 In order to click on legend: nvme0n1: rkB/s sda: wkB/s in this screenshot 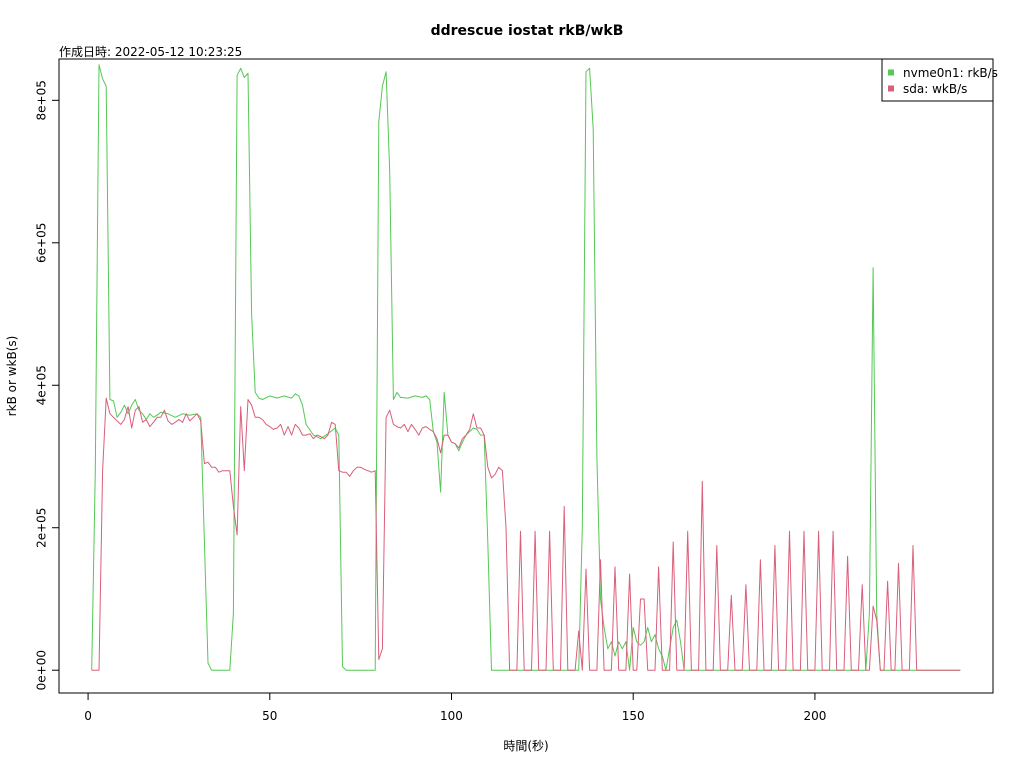, I will do `click(939, 80)`.